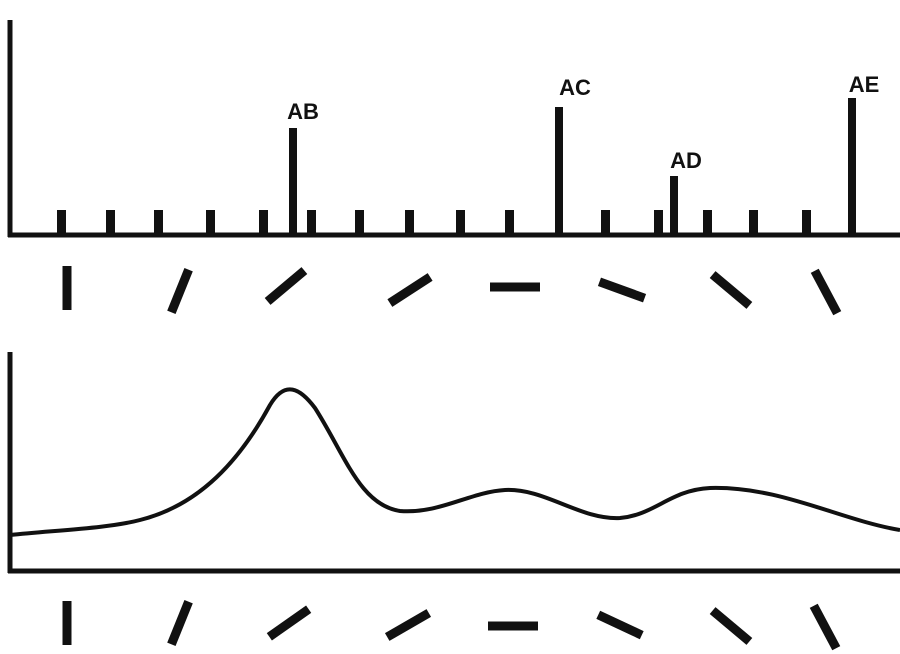 The width and height of the screenshot is (900, 654). What do you see at coordinates (434, 222) in the screenshot?
I see `small-ticks` at bounding box center [434, 222].